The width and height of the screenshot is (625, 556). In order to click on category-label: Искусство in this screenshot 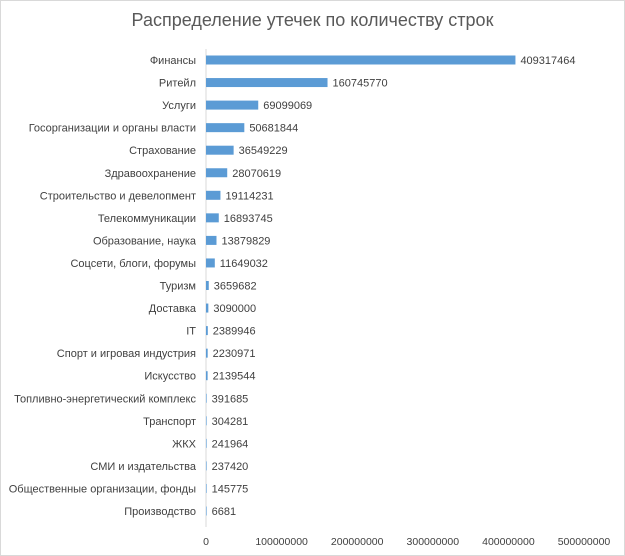, I will do `click(170, 377)`.